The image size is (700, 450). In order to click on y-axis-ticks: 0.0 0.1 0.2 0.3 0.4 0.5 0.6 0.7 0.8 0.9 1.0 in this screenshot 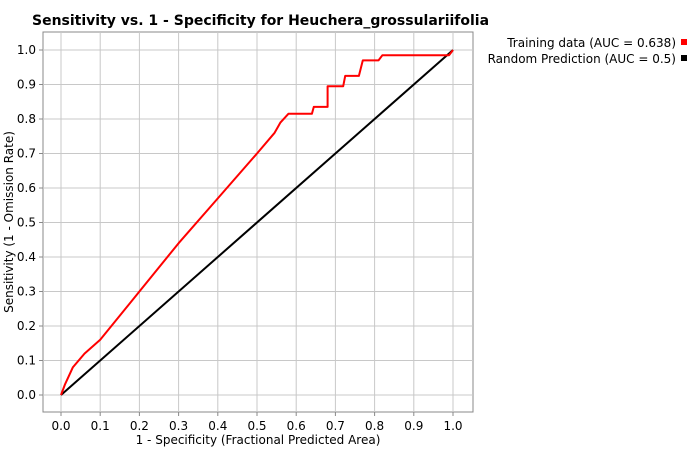, I will do `click(30, 222)`.